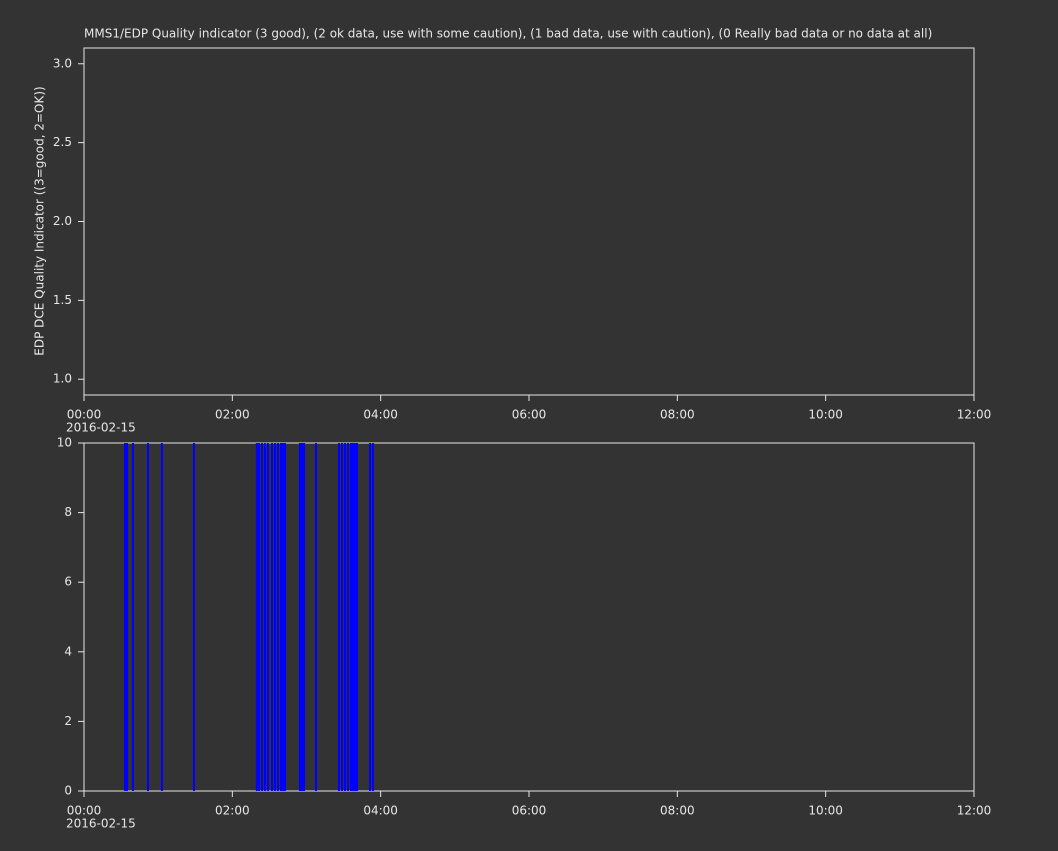  What do you see at coordinates (68, 721) in the screenshot?
I see `y-tick-label: 2` at bounding box center [68, 721].